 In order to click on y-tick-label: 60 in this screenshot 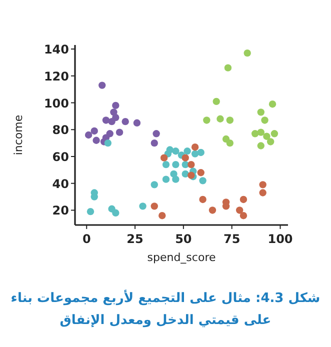, I will do `click(60, 157)`.